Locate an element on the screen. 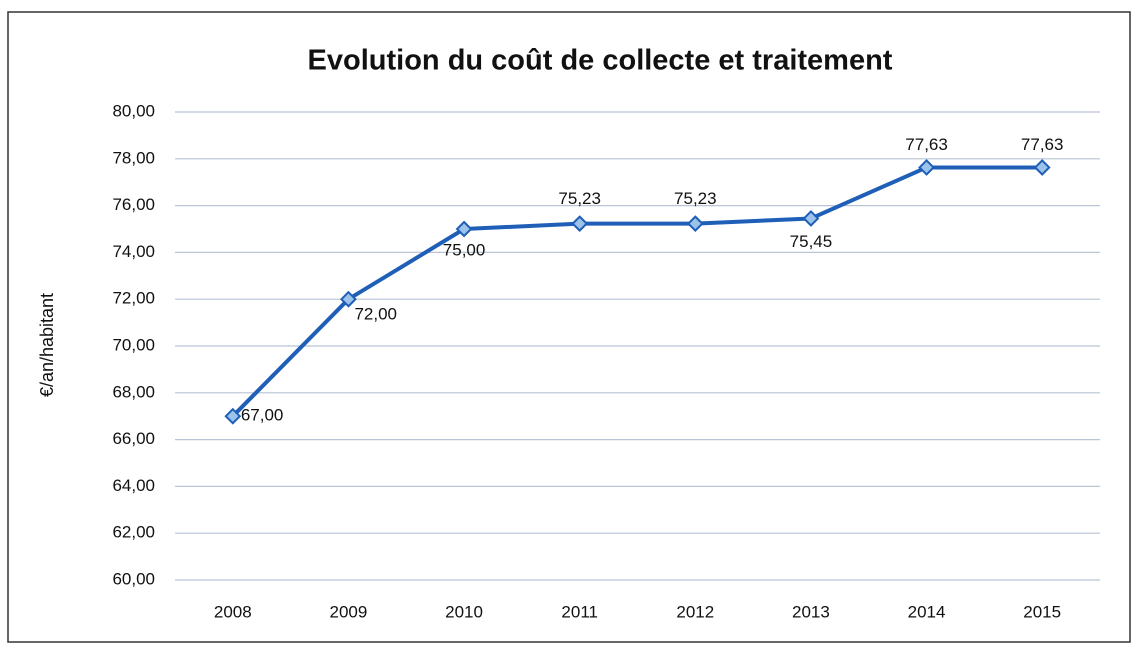  y-tick-label: 68,00 is located at coordinates (133, 391).